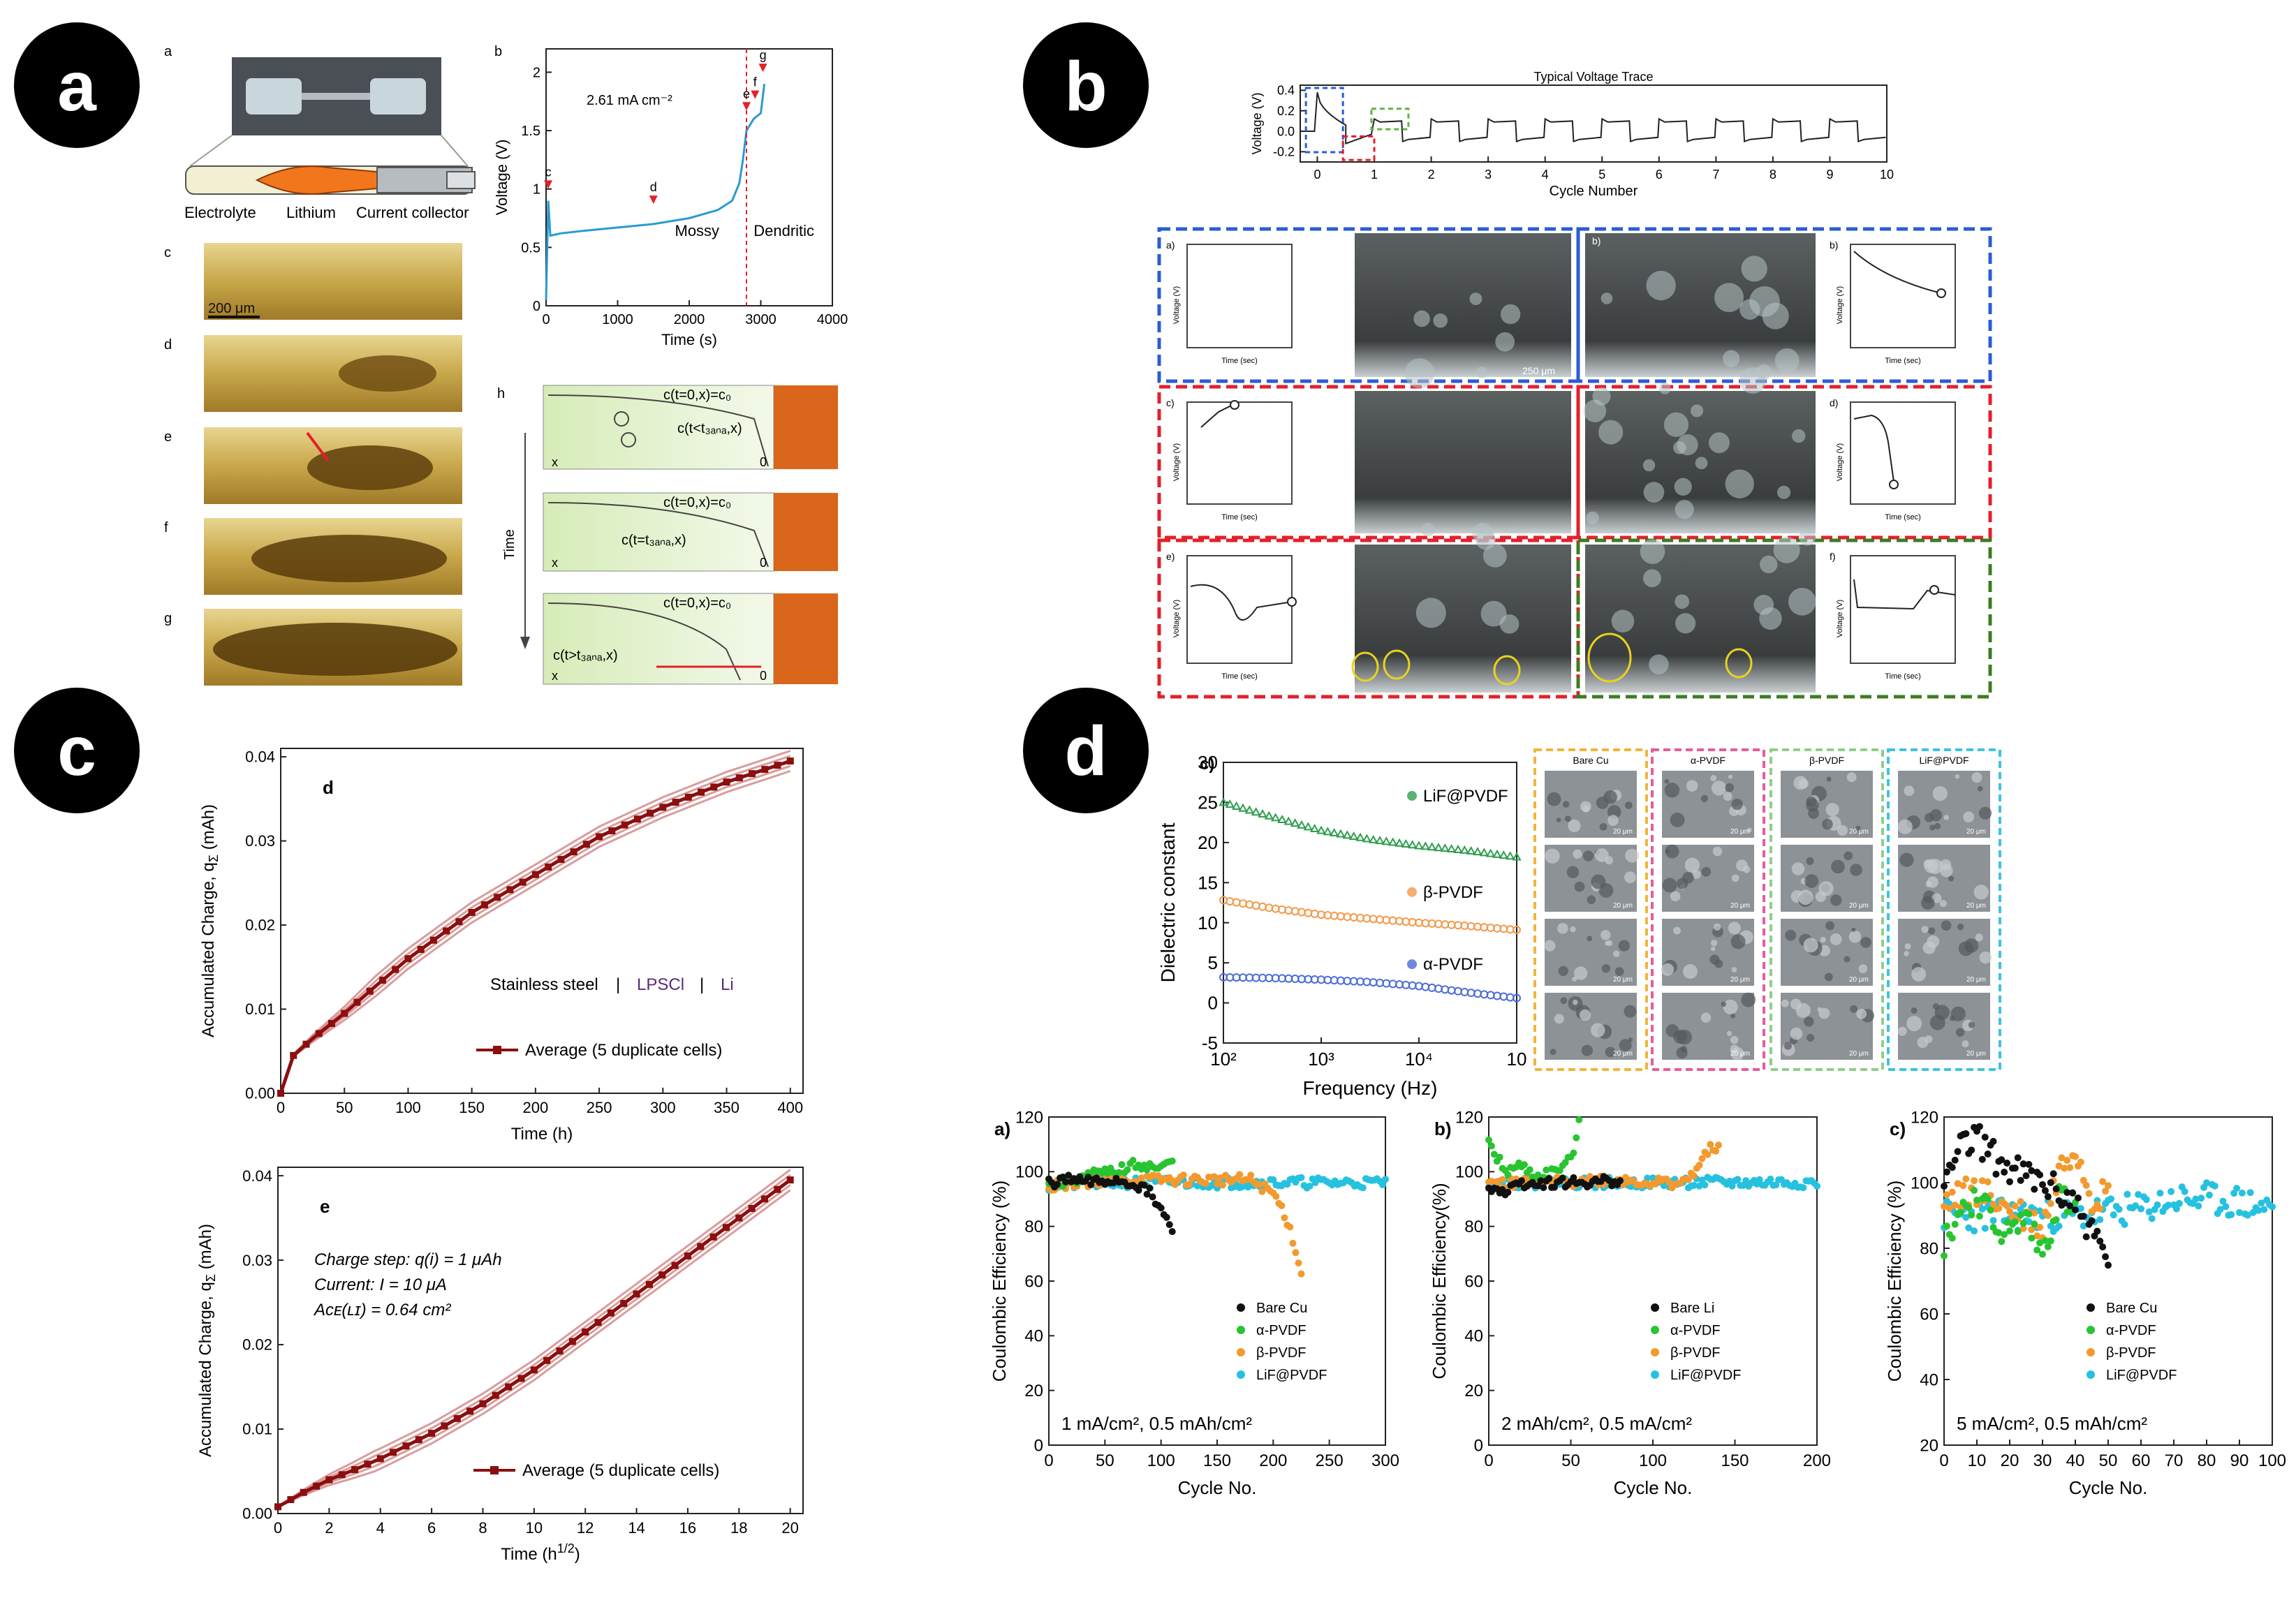  Describe the element at coordinates (1466, 797) in the screenshot. I see `legend-label: LiF@PVDF` at that location.